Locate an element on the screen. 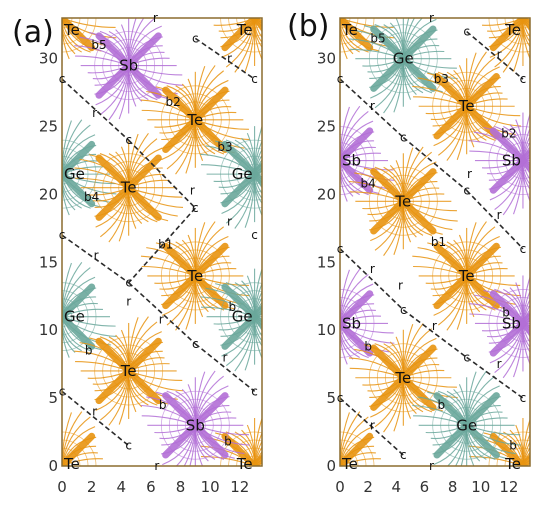  y-tick-label: 20 is located at coordinates (48, 194).